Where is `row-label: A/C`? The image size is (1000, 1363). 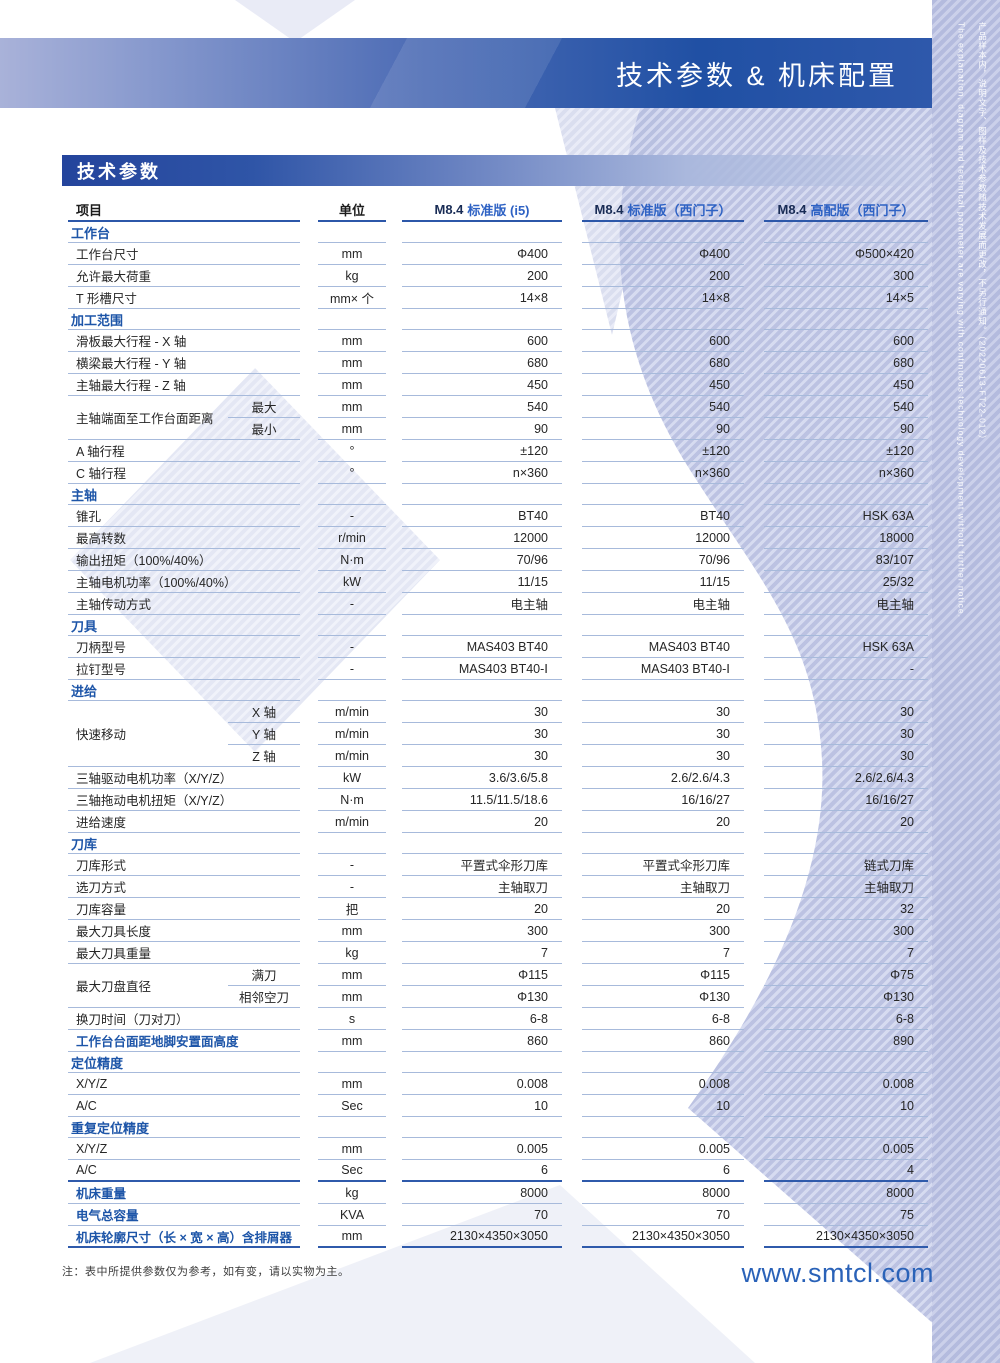 row-label: A/C is located at coordinates (184, 1106).